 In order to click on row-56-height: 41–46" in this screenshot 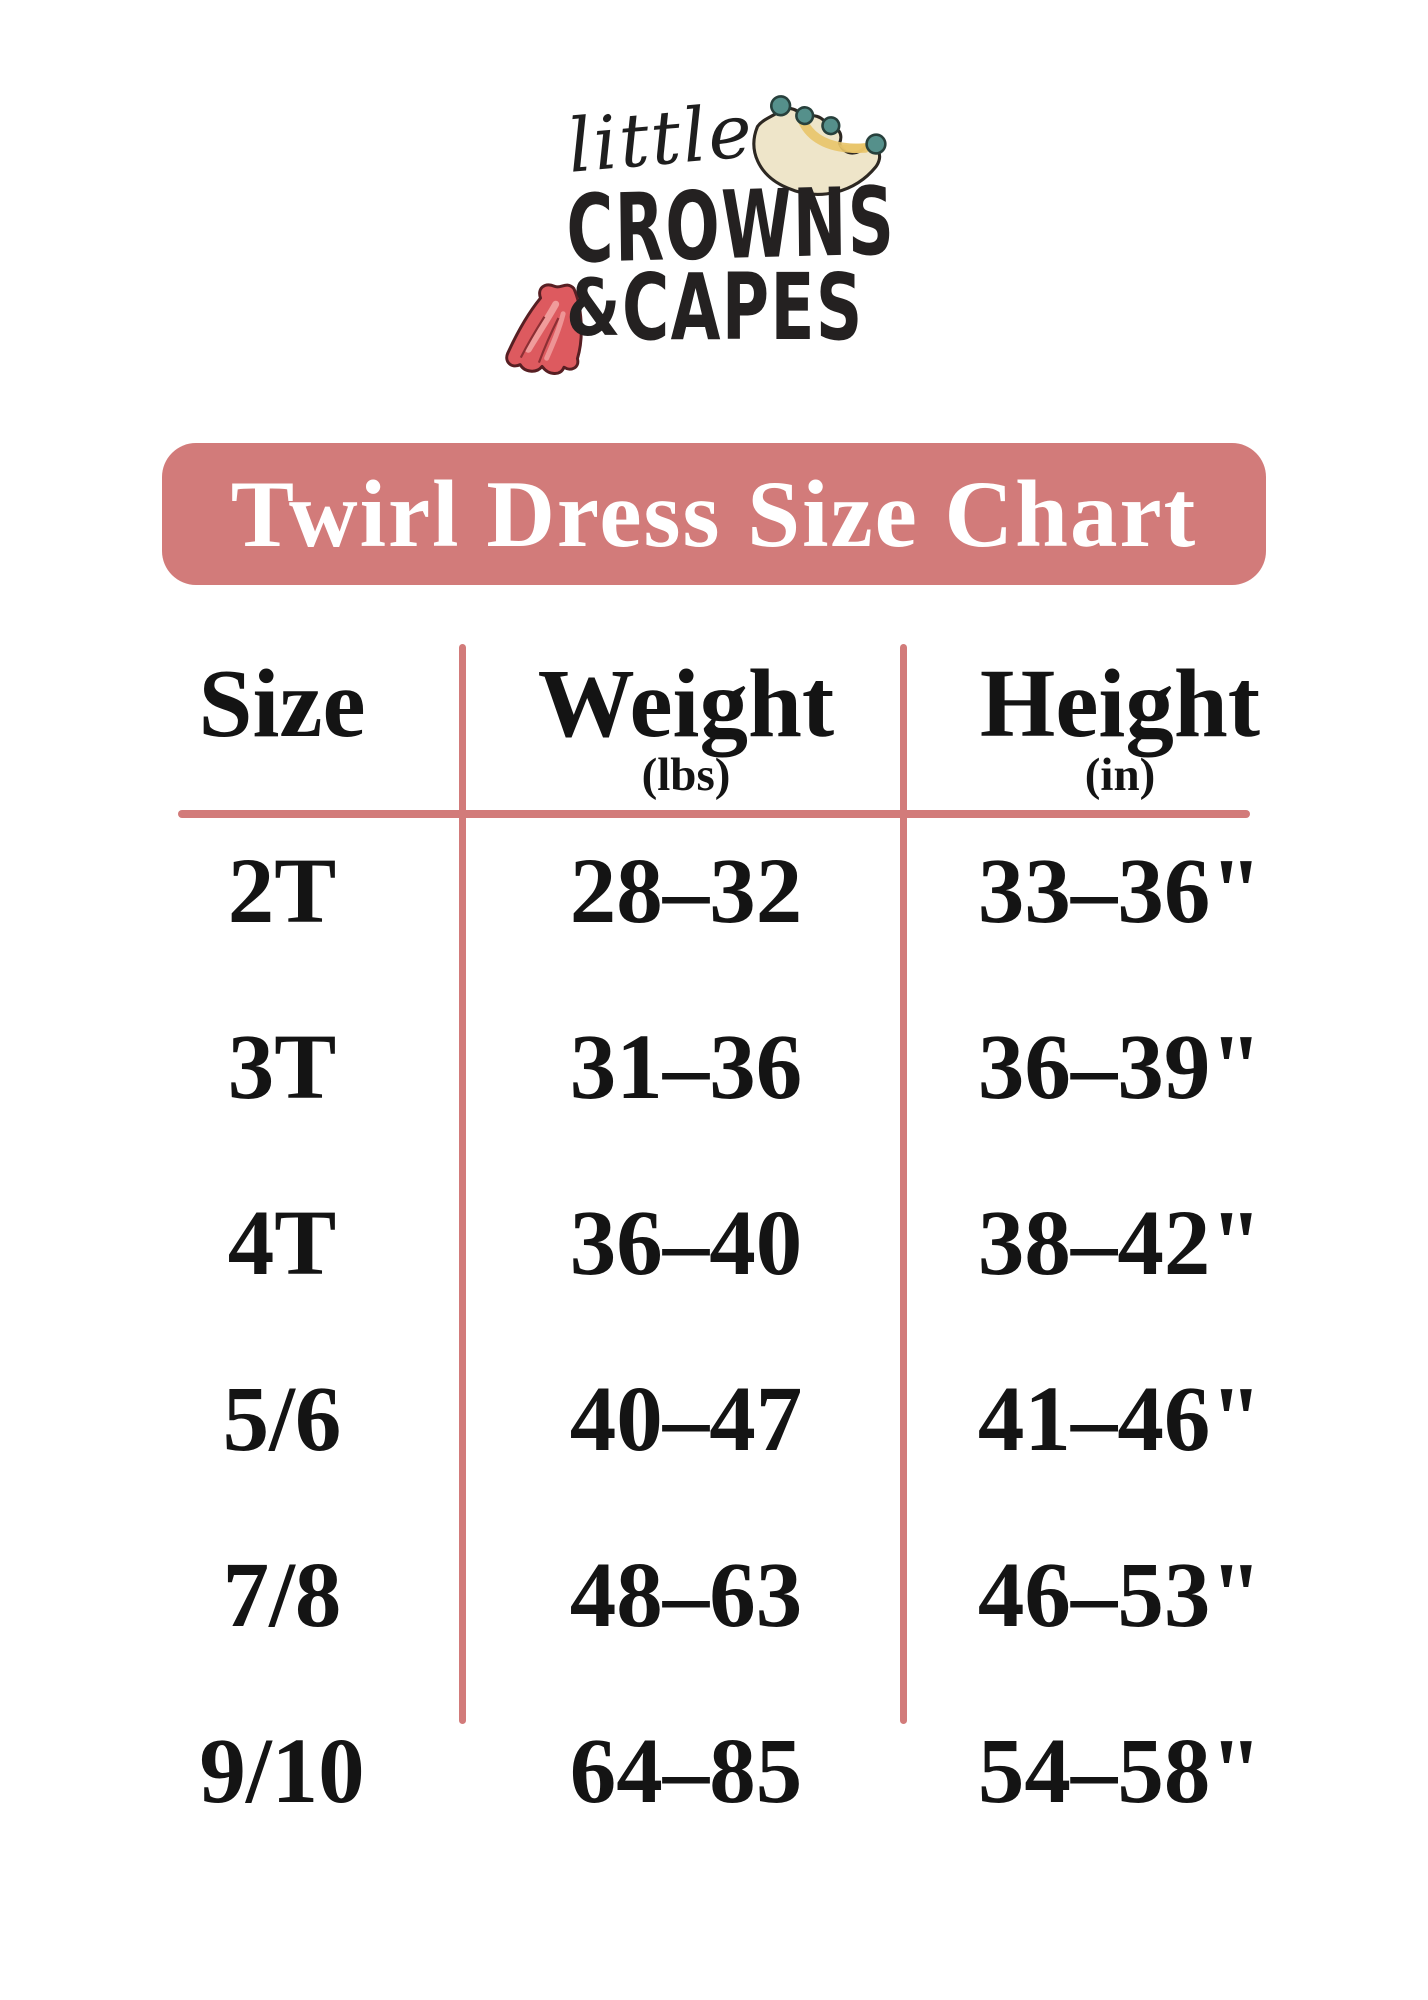, I will do `click(1120, 1419)`.